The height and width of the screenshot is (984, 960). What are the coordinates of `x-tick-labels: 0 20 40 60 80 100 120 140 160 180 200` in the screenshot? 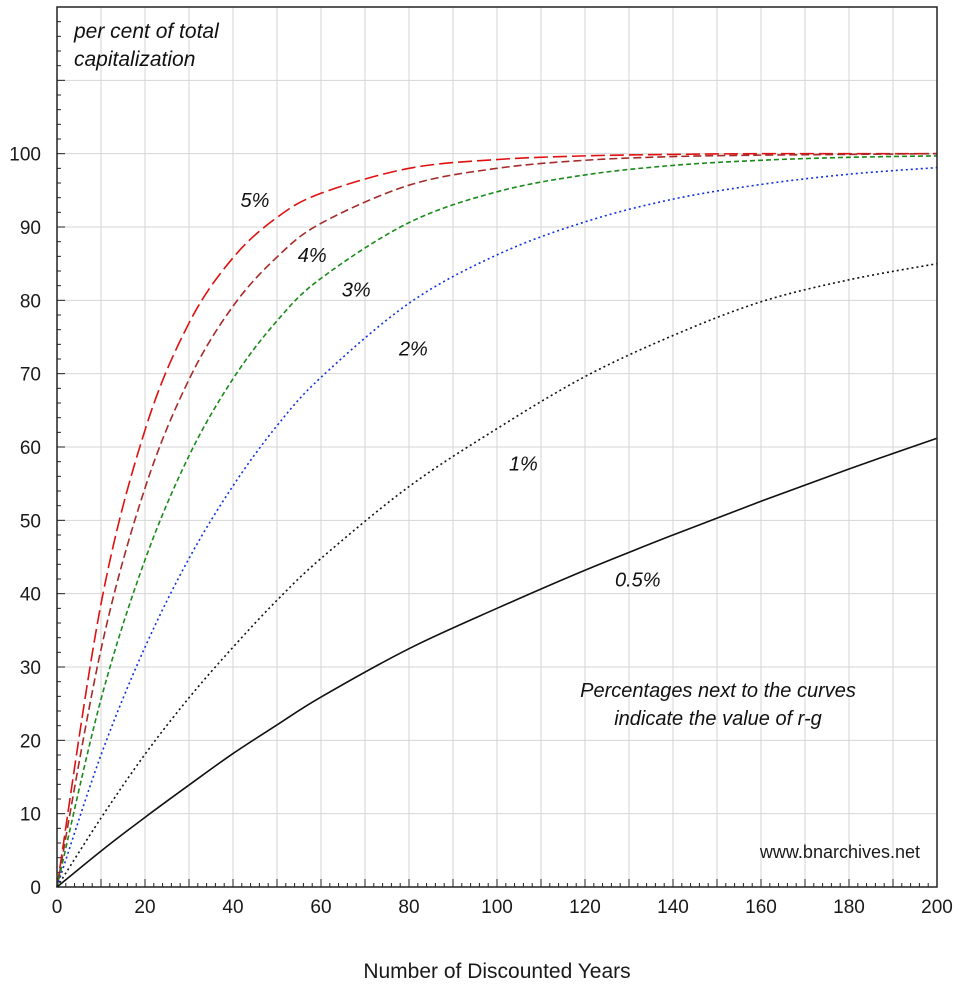 It's located at (502, 907).